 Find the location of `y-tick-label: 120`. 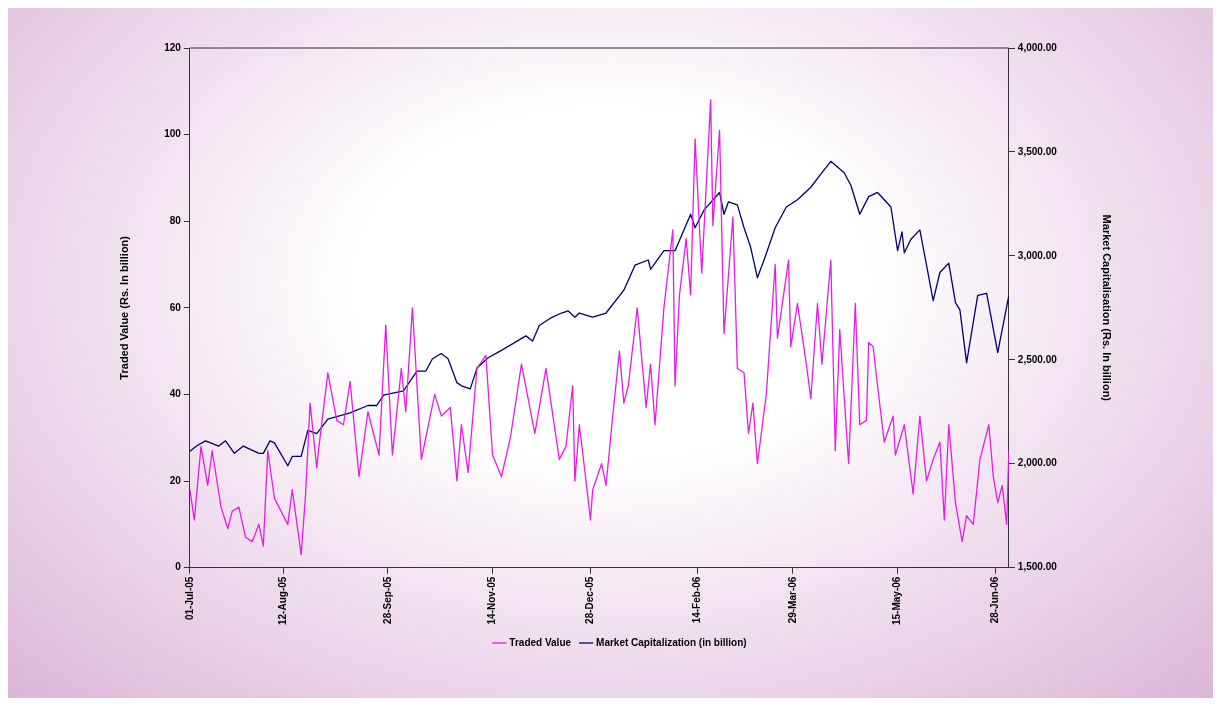

y-tick-label: 120 is located at coordinates (173, 47).